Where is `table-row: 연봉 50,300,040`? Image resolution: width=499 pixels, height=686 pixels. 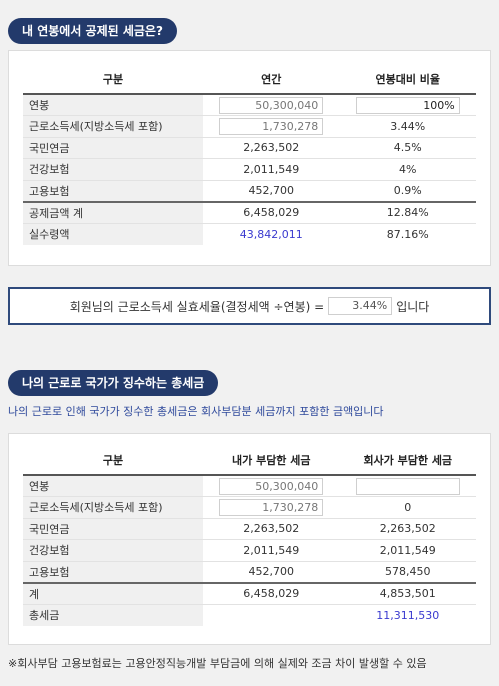
table-row: 연봉 50,300,040 is located at coordinates (249, 486).